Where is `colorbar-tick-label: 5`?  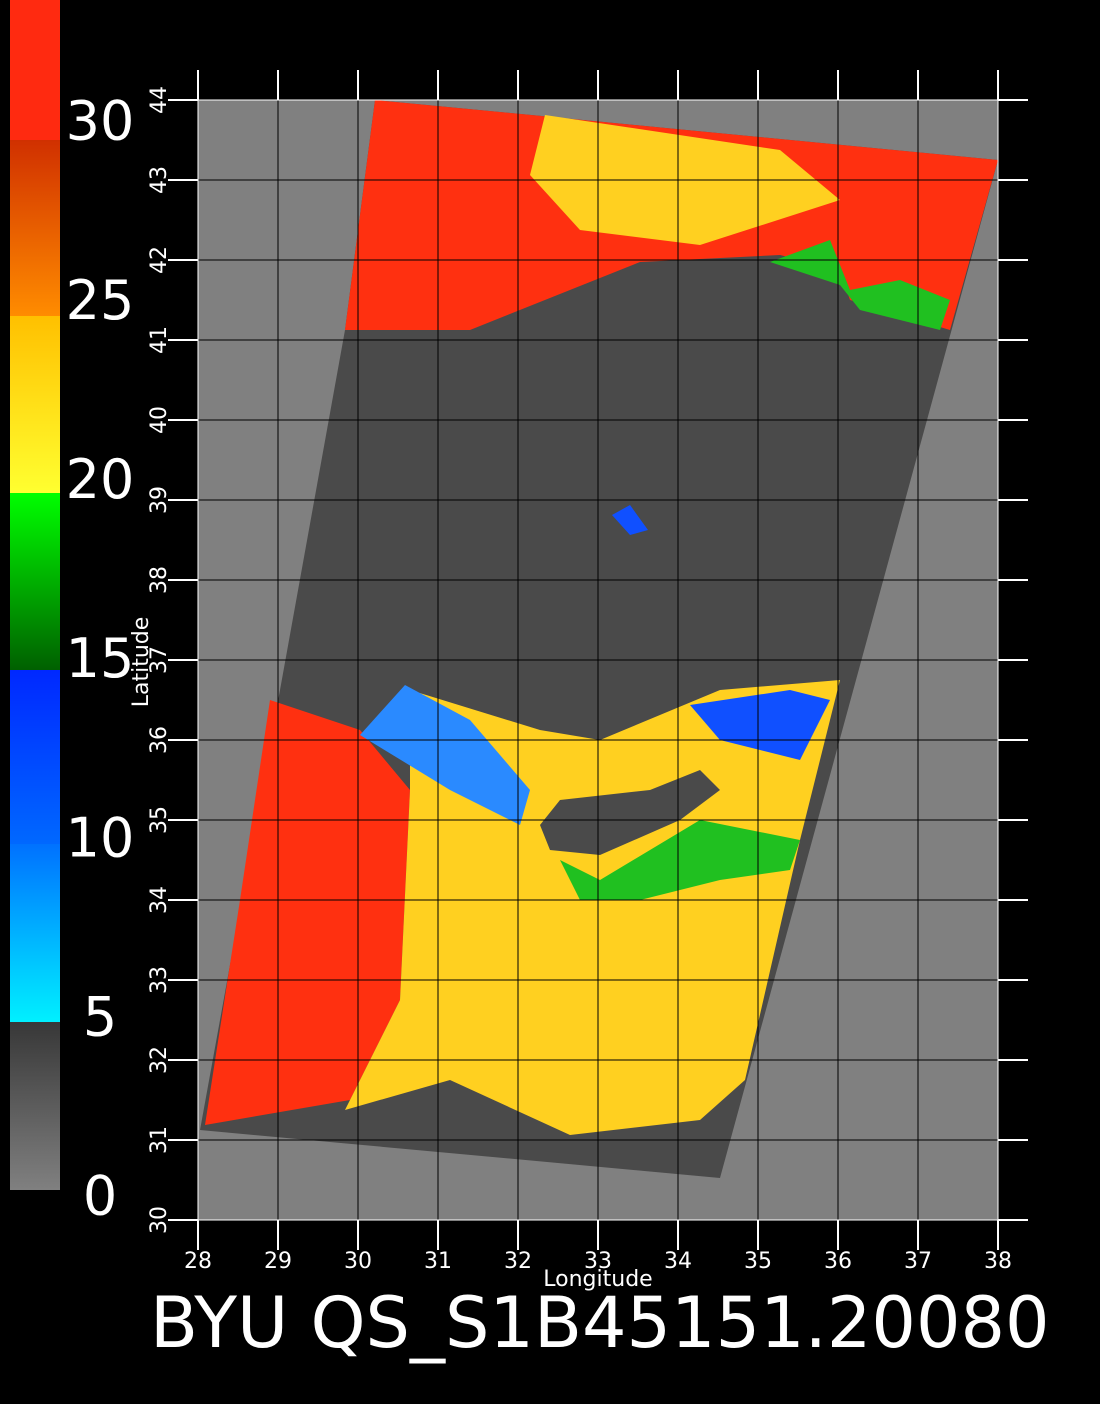
colorbar-tick-label: 5 is located at coordinates (100, 1016).